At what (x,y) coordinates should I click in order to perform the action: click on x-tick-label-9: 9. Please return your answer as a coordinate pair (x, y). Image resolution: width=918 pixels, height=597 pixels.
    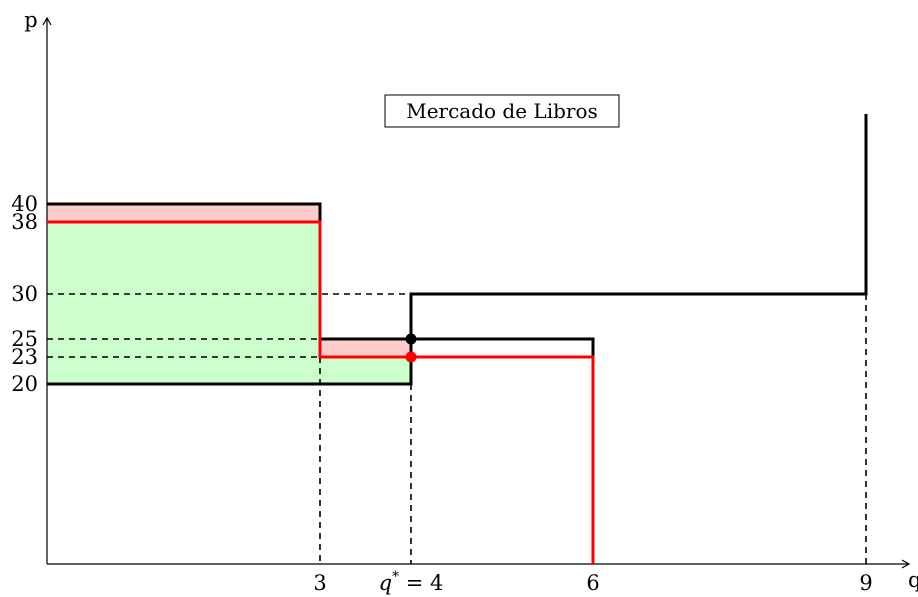
    Looking at the image, I should click on (865, 583).